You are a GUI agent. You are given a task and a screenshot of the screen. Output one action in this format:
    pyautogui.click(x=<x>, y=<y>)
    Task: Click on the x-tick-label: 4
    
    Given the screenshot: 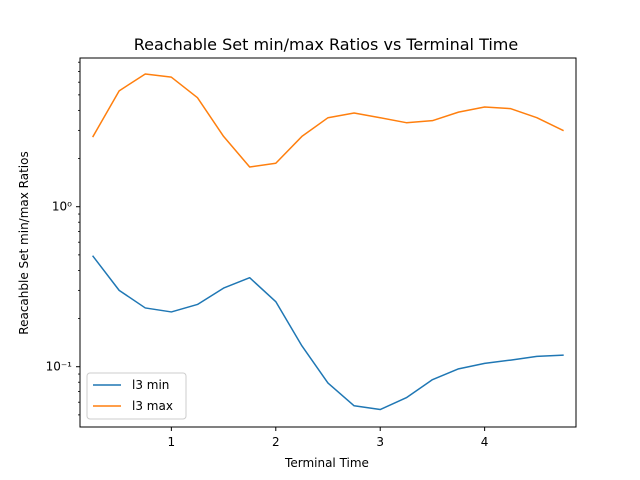 What is the action you would take?
    pyautogui.click(x=485, y=442)
    